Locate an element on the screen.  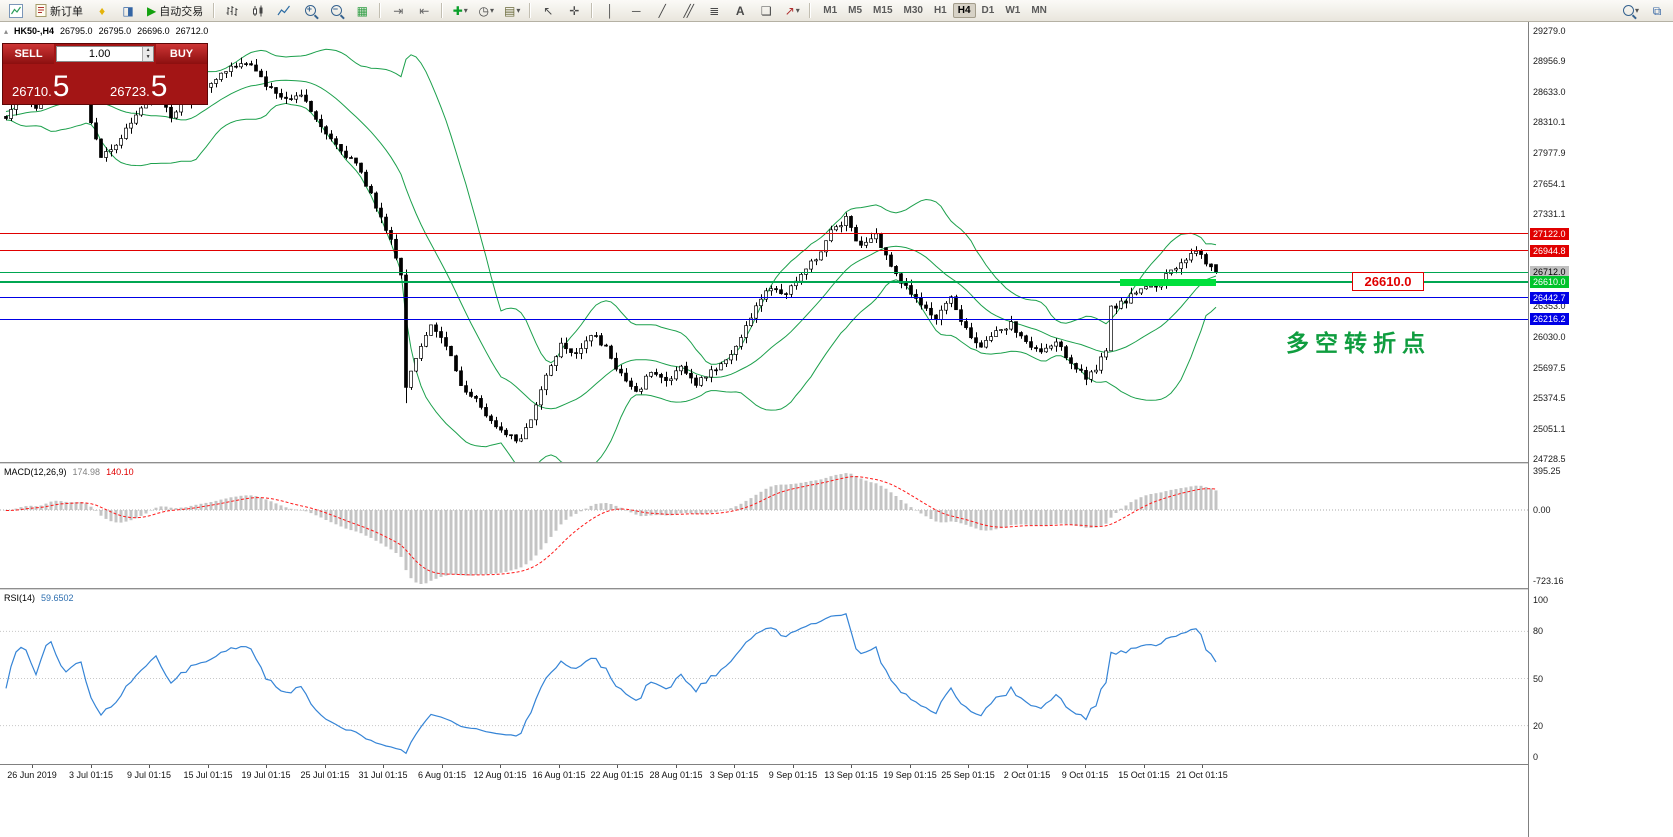
price-chart-icon is located at coordinates (16, 10).